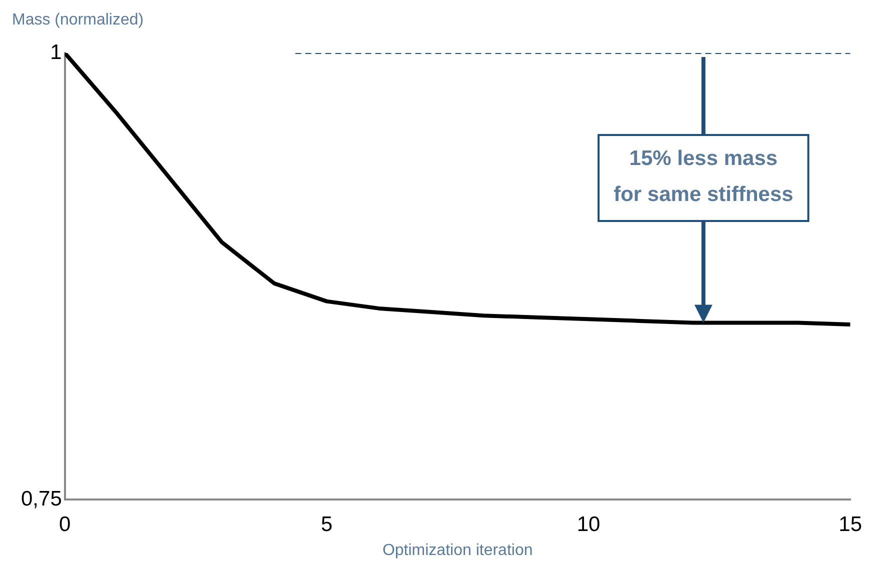  I want to click on x-tick-label: 5, so click(326, 524).